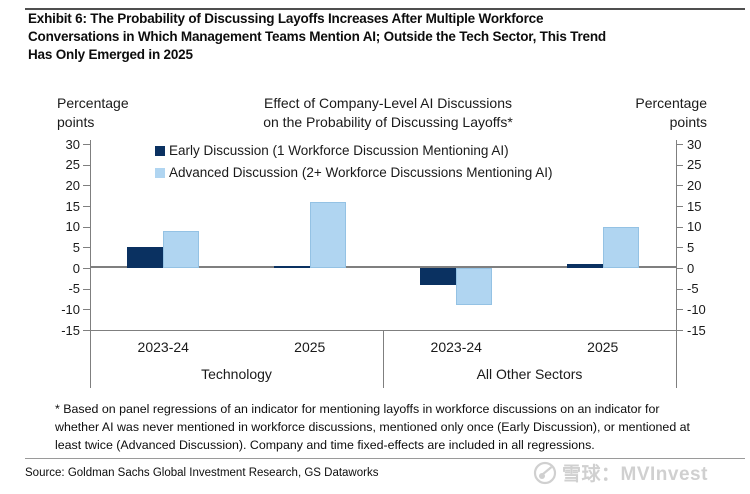 The image size is (750, 494). I want to click on left-axis-unit-label: Percentage points, so click(93, 112).